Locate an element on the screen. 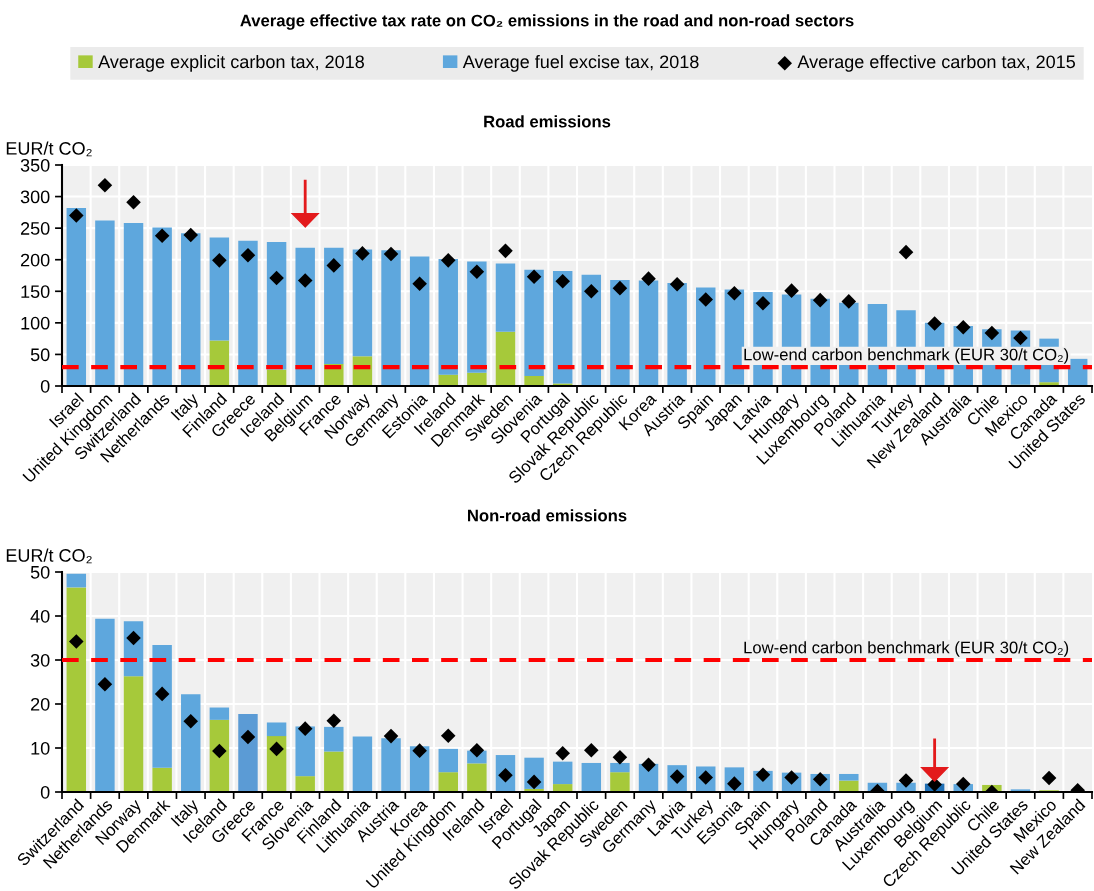 Image resolution: width=1094 pixels, height=891 pixels. chart-title: Average effective tax rate on CO₂ emissions in the road and non-road sectors is located at coordinates (547, 22).